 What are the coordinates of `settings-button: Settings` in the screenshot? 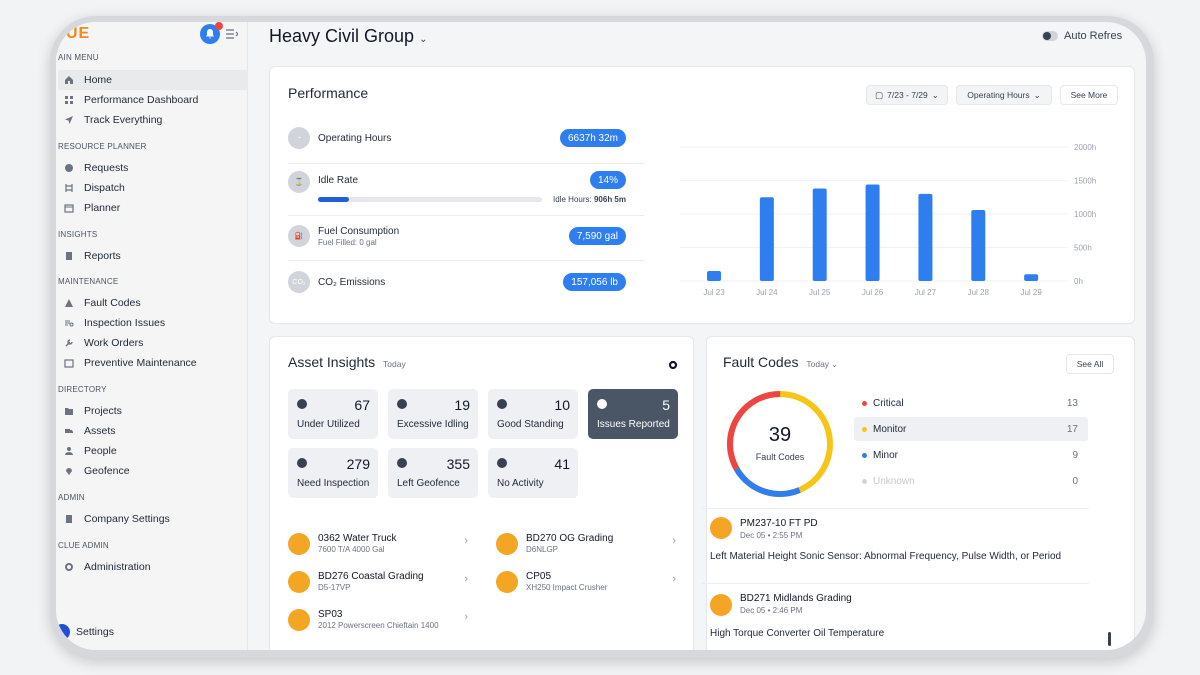 It's located at (85, 632).